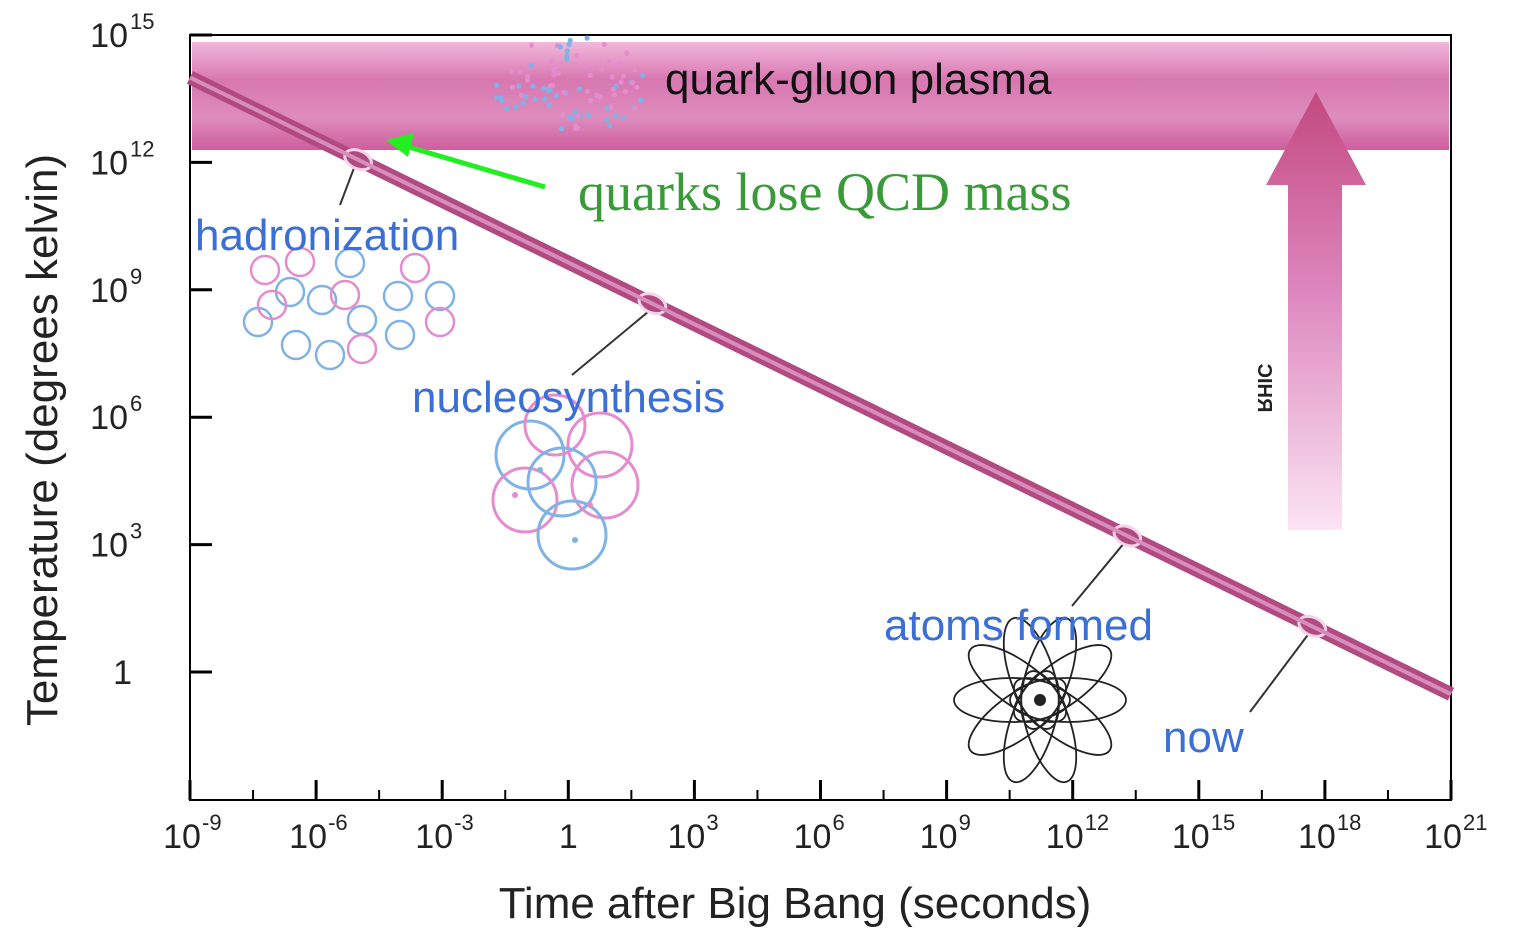 The width and height of the screenshot is (1517, 936). I want to click on x-tick-exponent: 9, so click(965, 822).